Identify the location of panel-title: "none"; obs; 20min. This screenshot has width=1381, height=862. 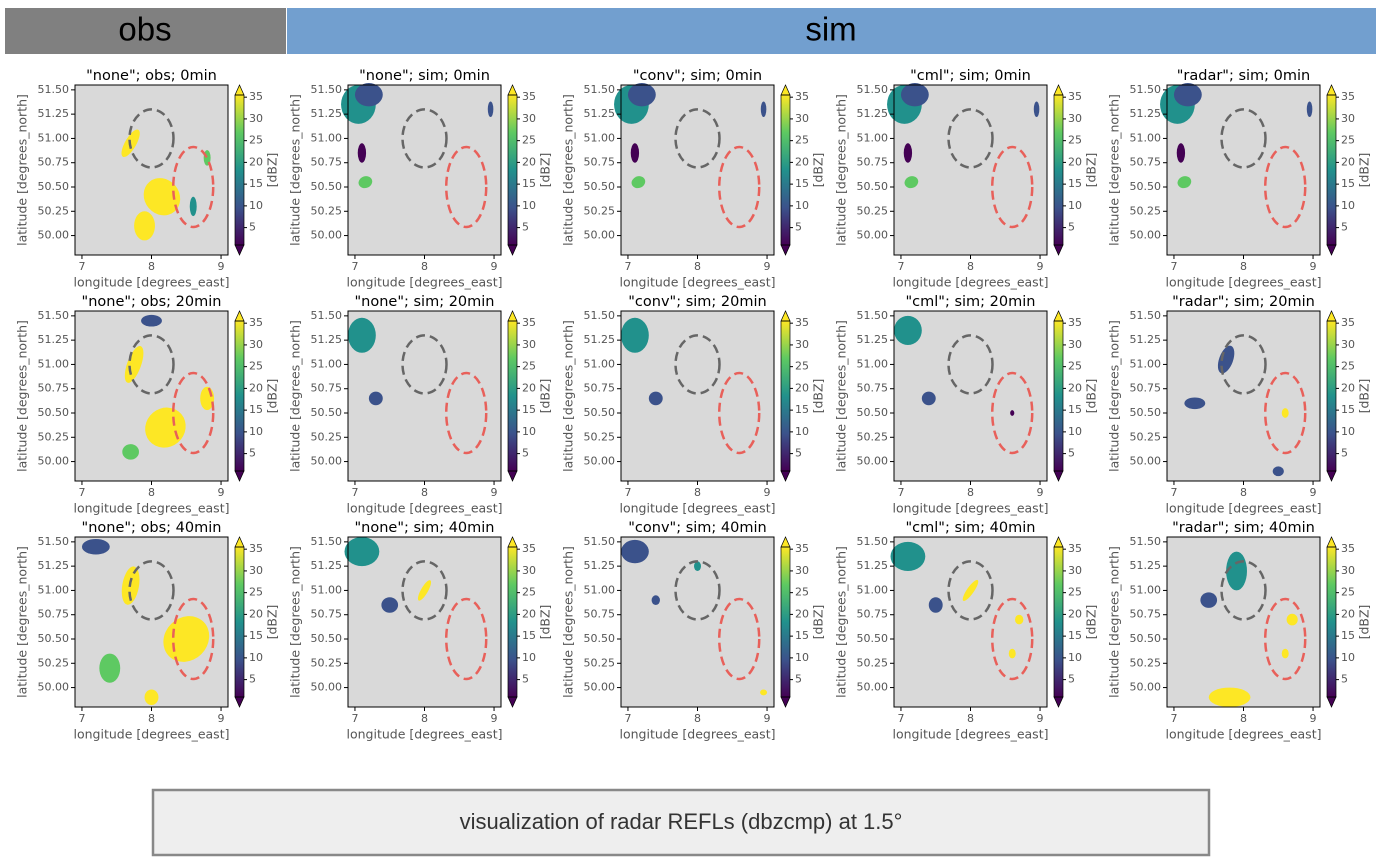
(152, 302).